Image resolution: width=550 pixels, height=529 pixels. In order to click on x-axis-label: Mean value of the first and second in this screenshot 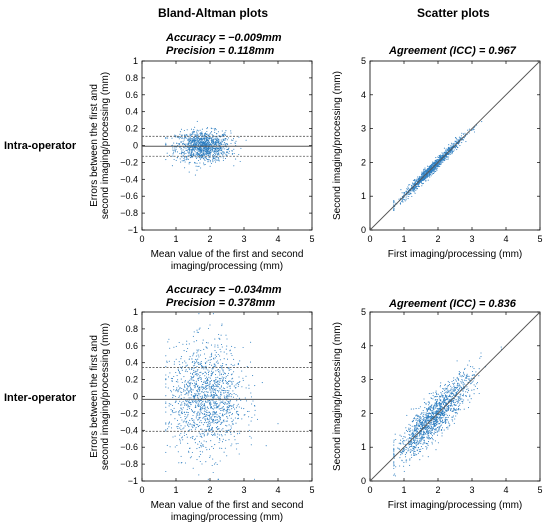, I will do `click(227, 505)`.